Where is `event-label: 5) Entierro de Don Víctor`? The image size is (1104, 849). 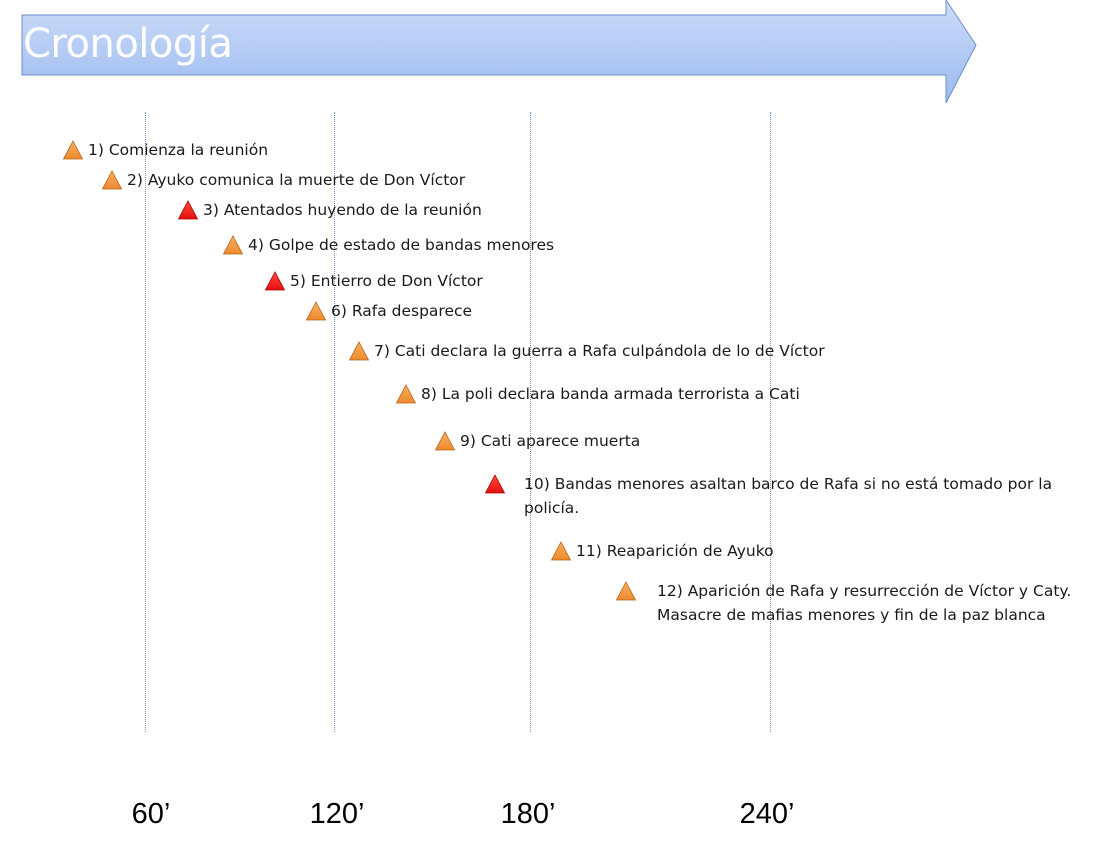
event-label: 5) Entierro de Don Víctor is located at coordinates (386, 281).